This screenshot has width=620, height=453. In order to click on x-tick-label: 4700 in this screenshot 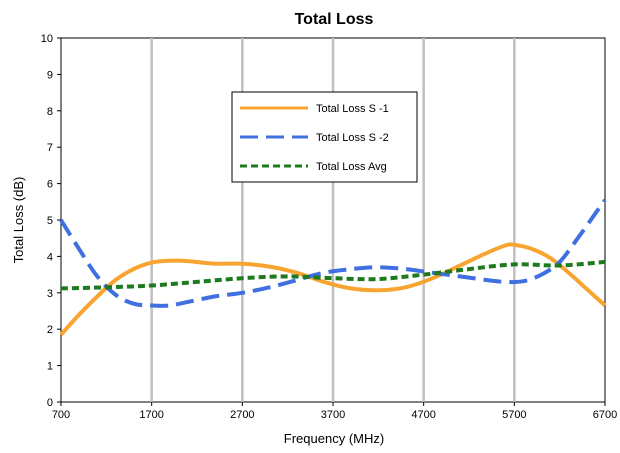, I will do `click(423, 415)`.